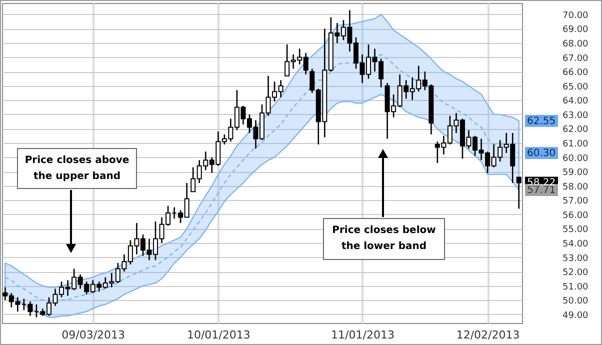  I want to click on x-tick-label: 10/01/2013, so click(218, 335).